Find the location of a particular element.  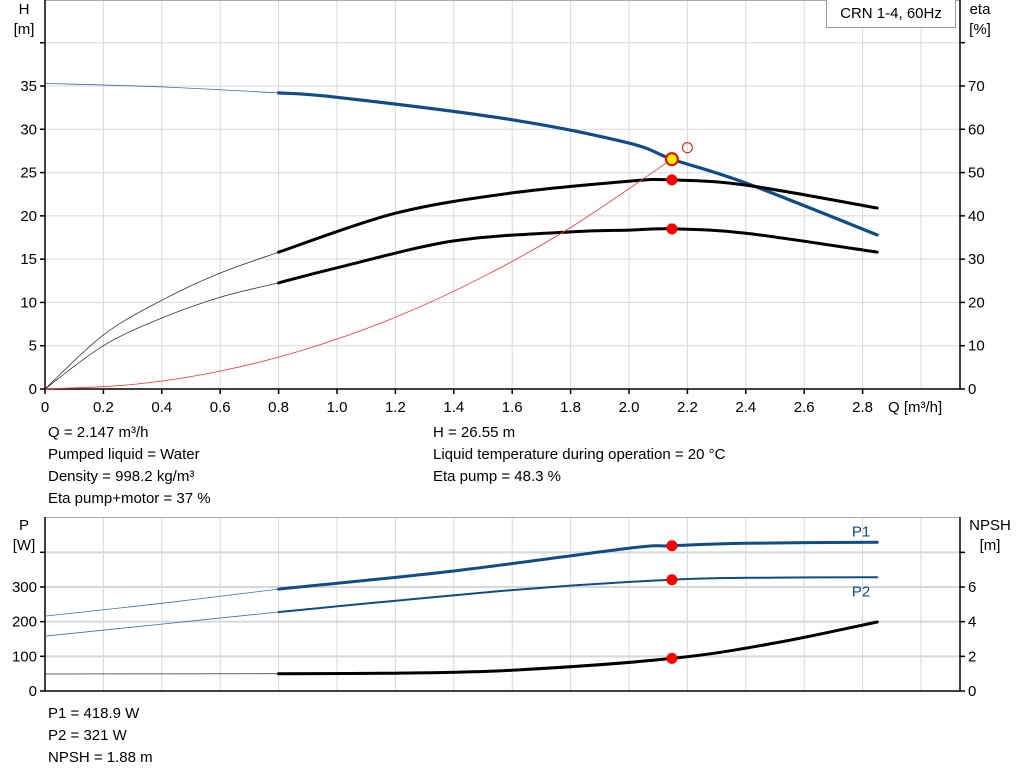

x-tick-label: 0.4 is located at coordinates (161, 407).